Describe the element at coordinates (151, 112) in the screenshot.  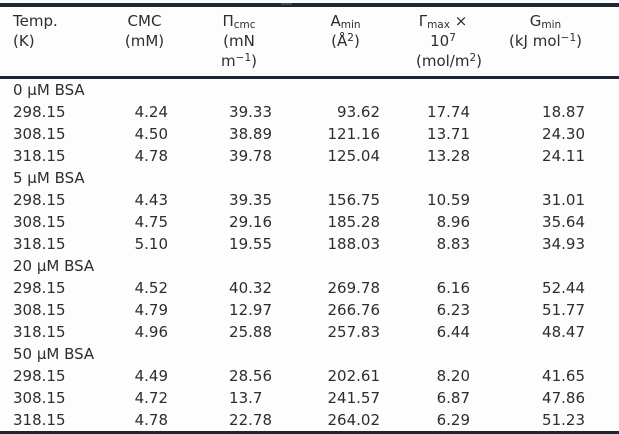
I see `table-cell: 4.24` at that location.